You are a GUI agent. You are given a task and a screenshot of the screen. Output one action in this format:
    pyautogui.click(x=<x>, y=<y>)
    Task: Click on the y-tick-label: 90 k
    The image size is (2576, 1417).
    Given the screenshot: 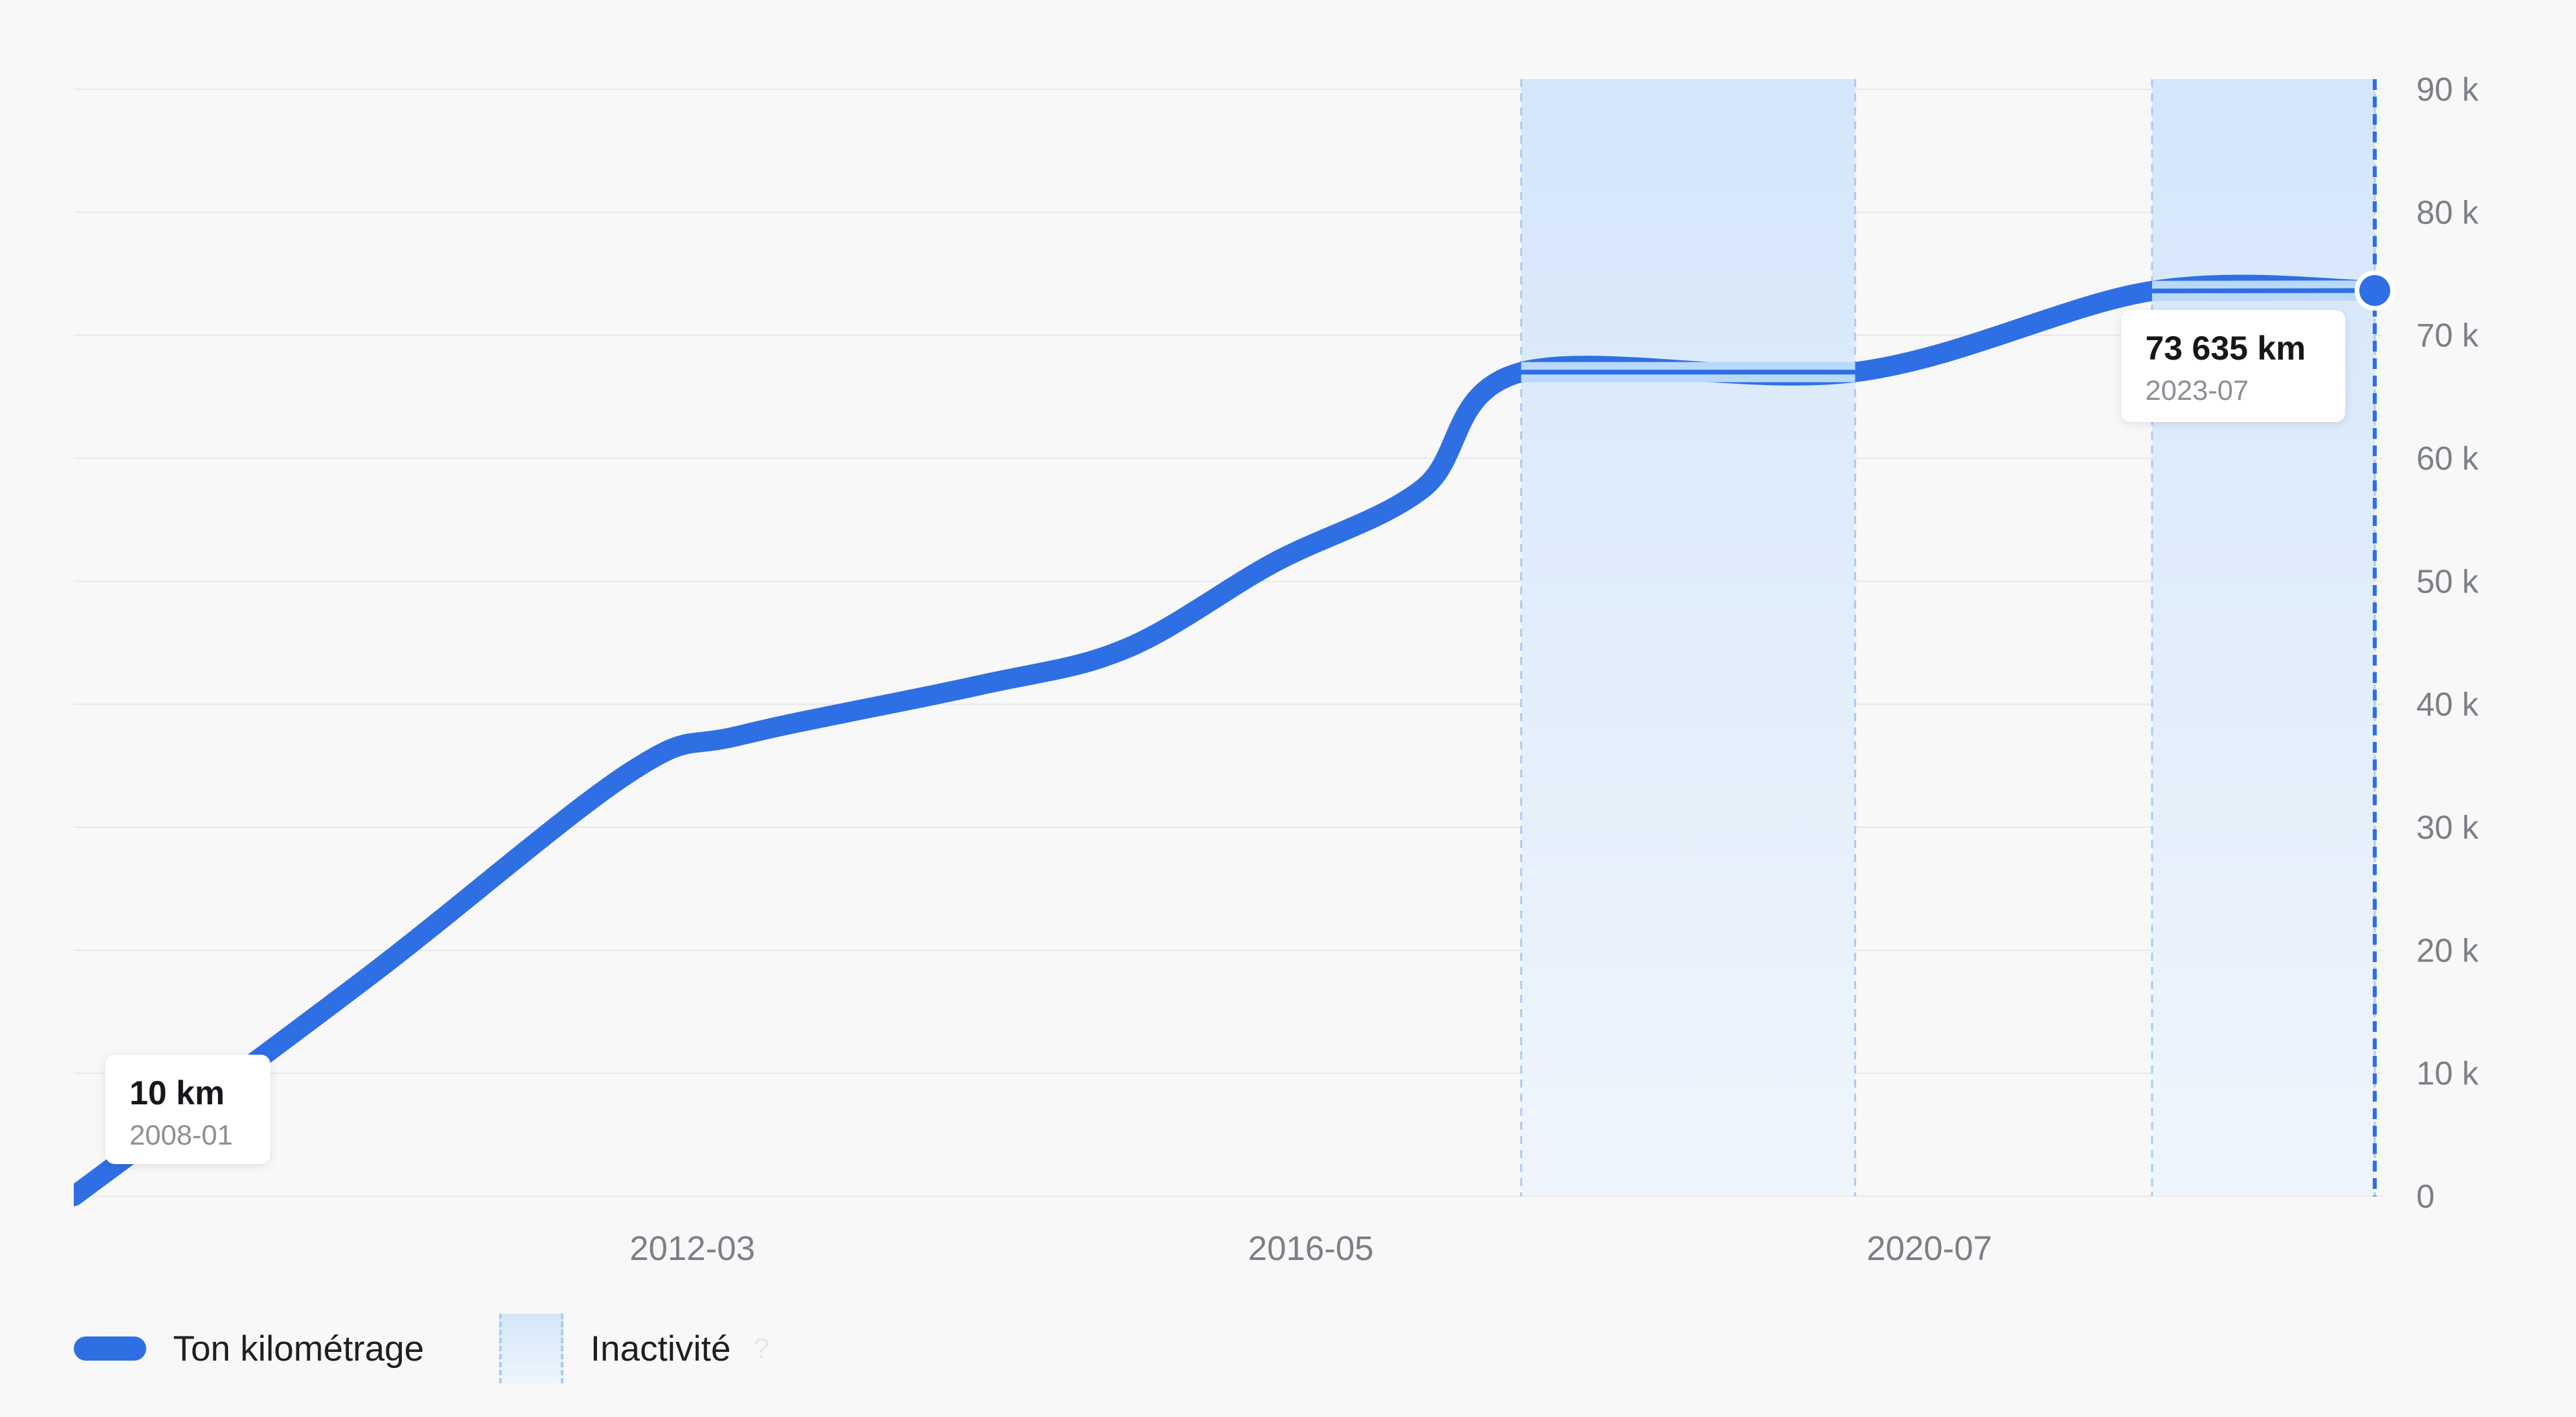 What is the action you would take?
    pyautogui.click(x=2447, y=90)
    